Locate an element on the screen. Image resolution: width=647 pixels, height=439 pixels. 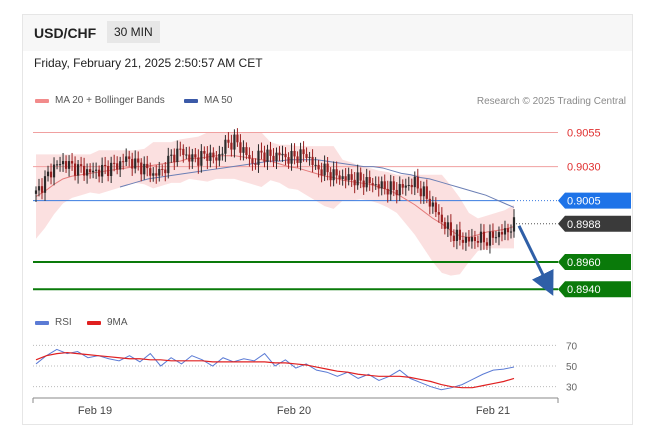
forecast-arrow-line is located at coordinates (535, 260).